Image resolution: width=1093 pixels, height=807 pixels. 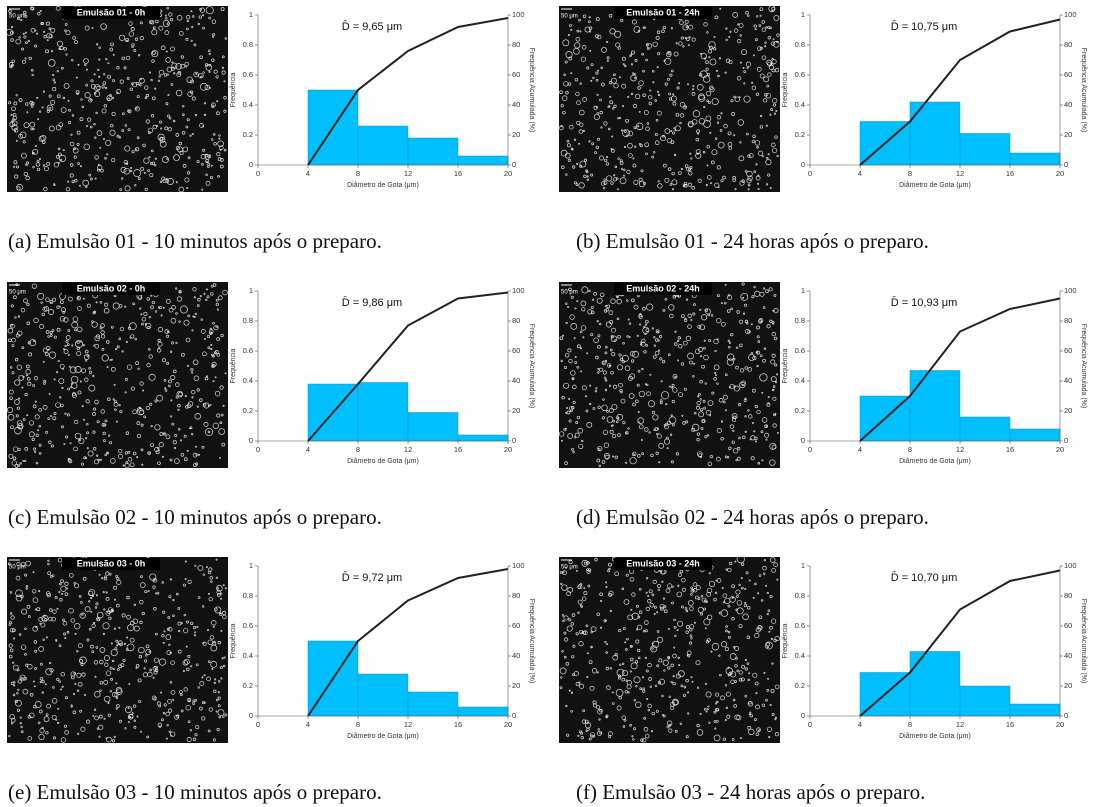 I want to click on micrograph-background, so click(x=669, y=650).